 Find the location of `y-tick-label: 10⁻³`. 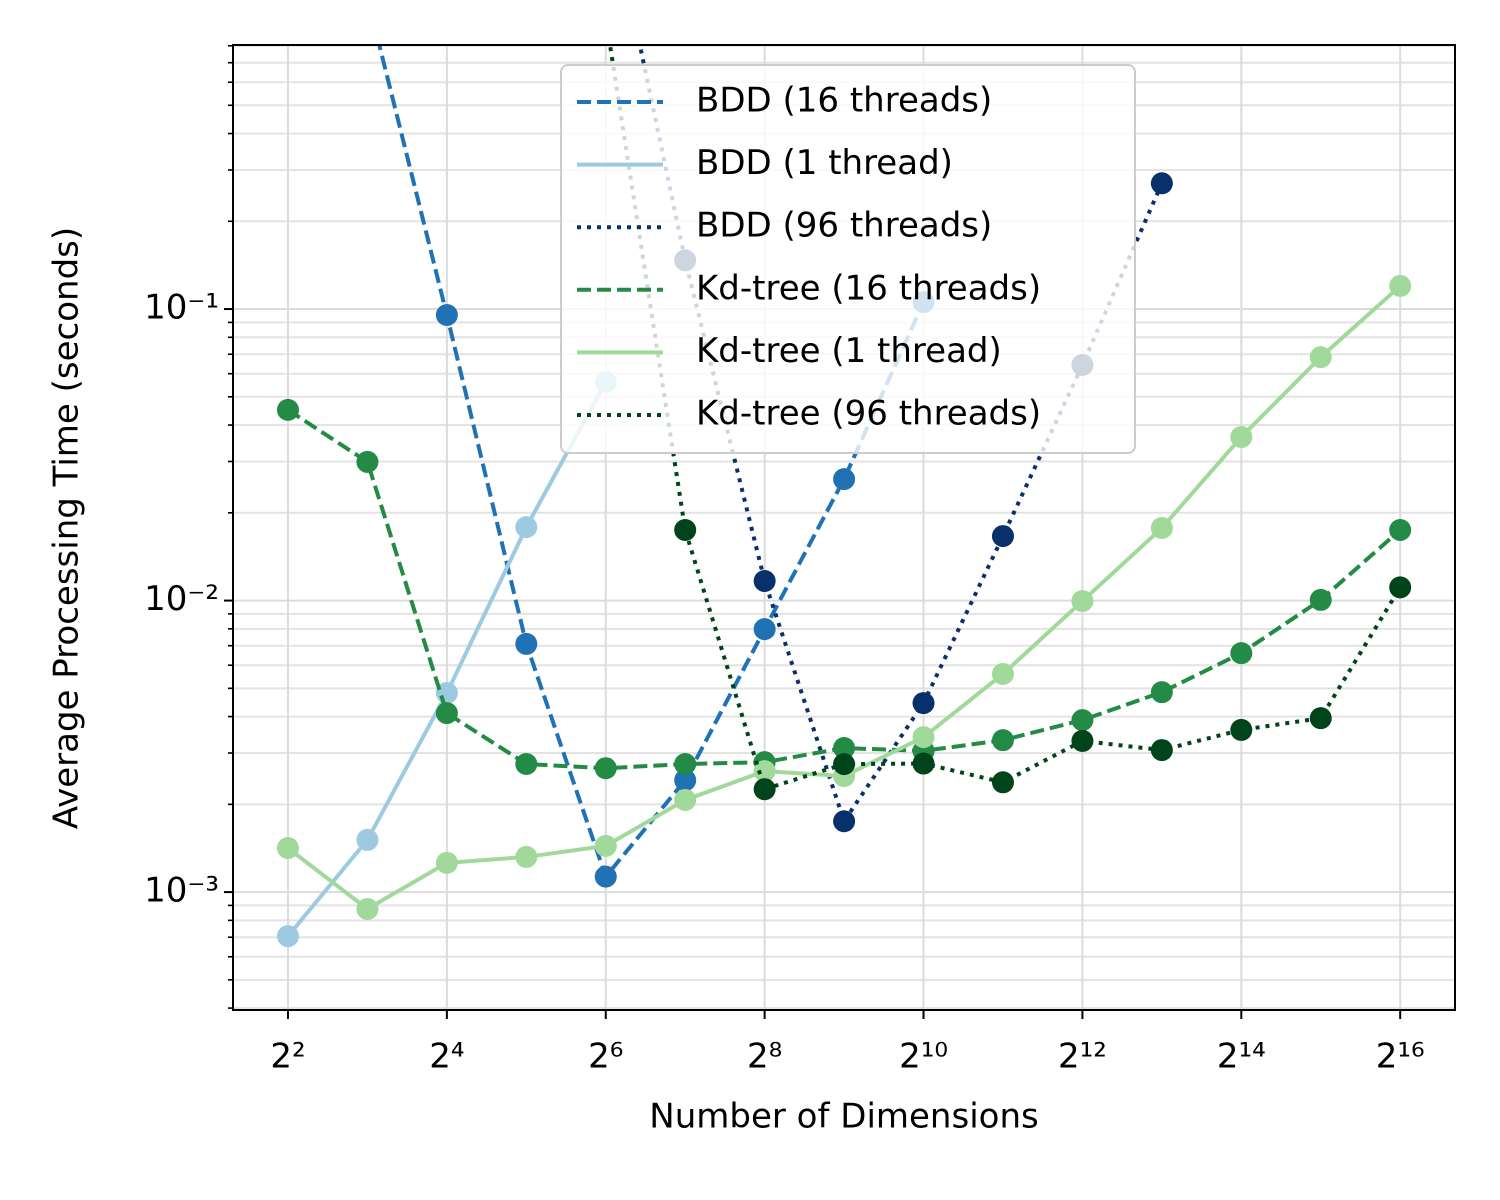

y-tick-label: 10⁻³ is located at coordinates (181, 891).